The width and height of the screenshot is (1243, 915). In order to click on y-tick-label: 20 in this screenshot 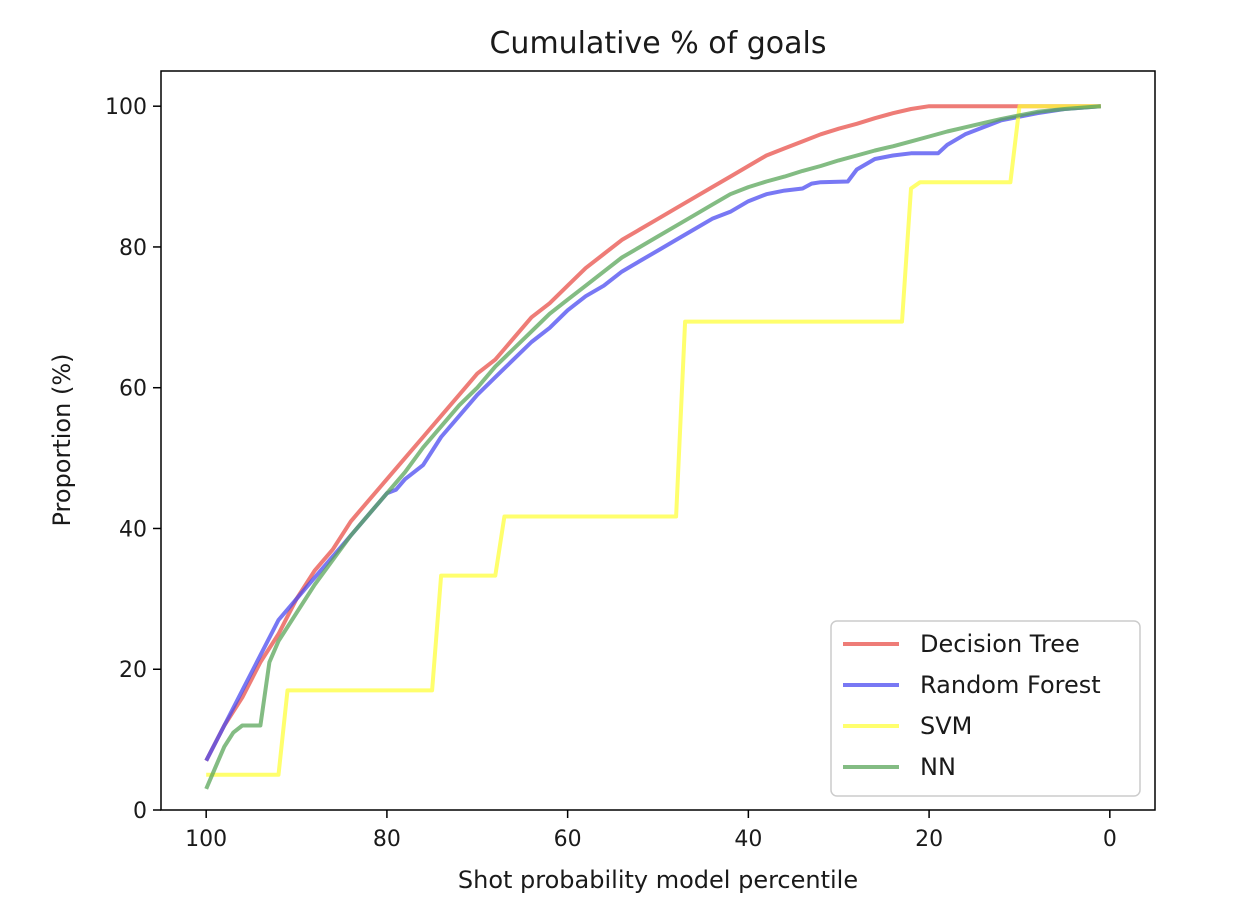, I will do `click(133, 670)`.